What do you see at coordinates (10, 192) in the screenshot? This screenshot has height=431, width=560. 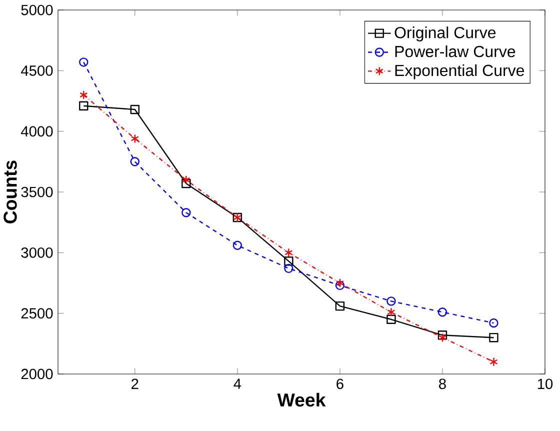 I see `y-axis-title: Counts` at bounding box center [10, 192].